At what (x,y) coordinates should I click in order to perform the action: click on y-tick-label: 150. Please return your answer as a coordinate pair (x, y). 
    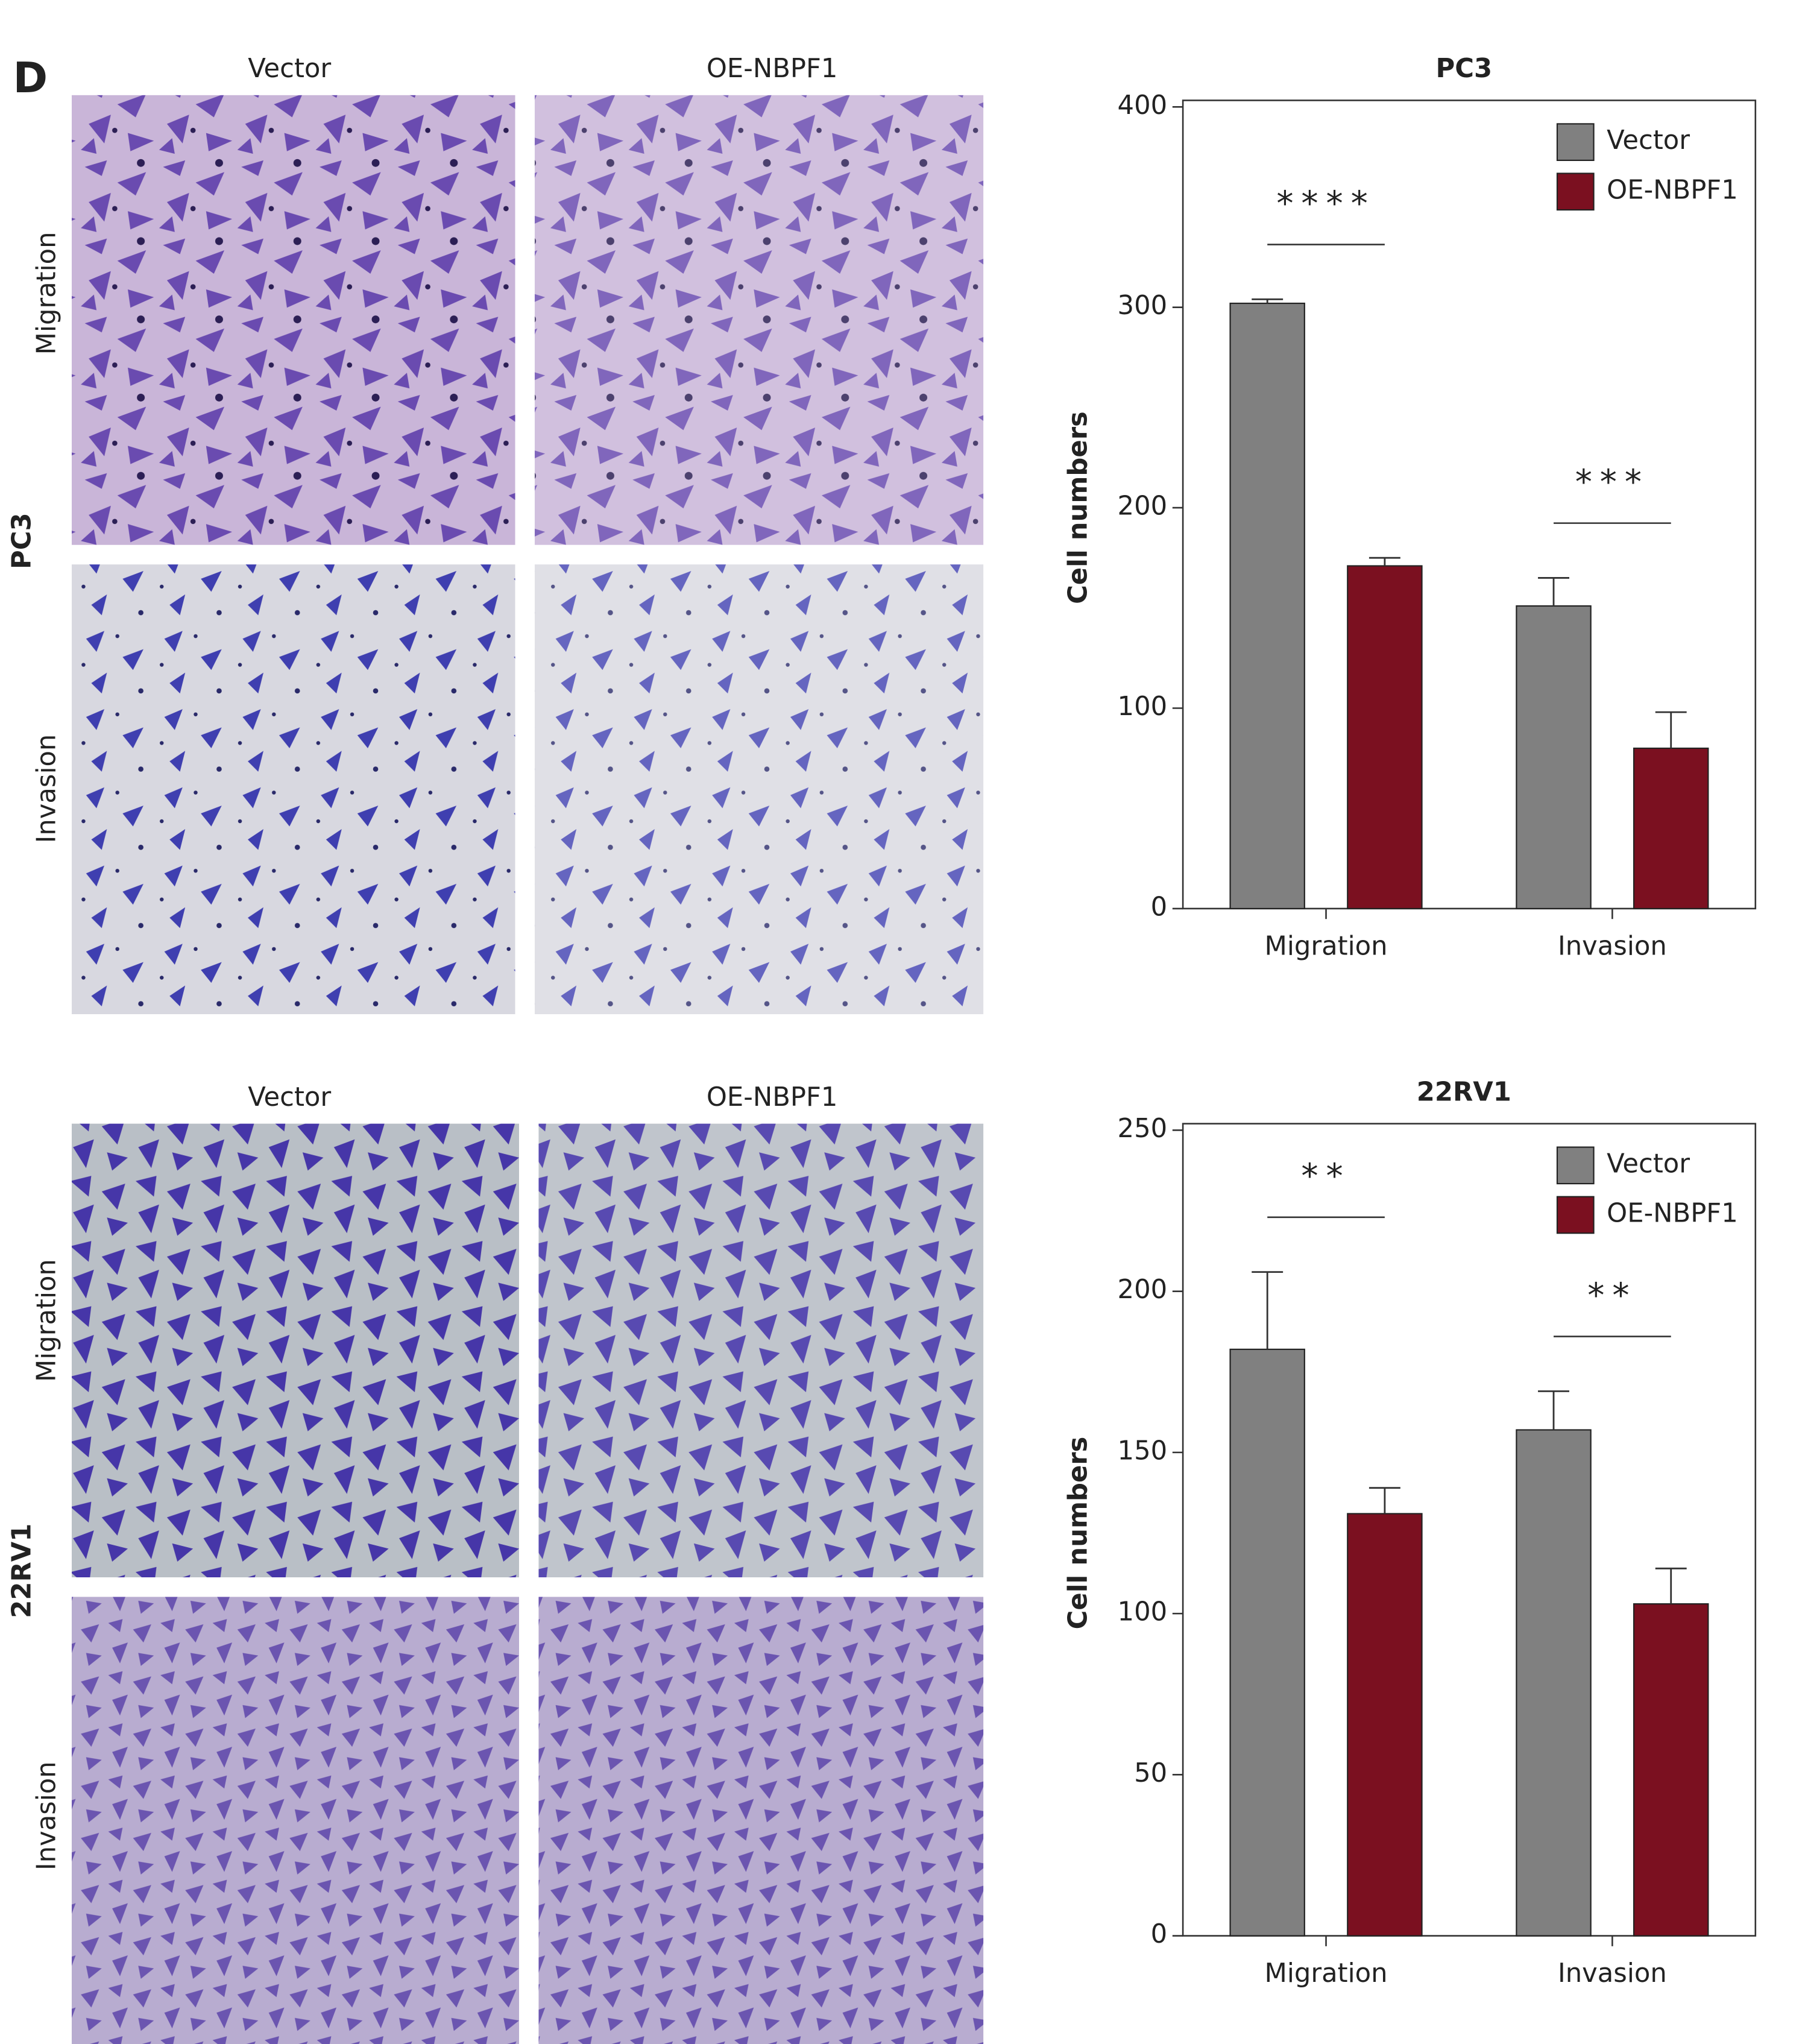
    Looking at the image, I should click on (1143, 1451).